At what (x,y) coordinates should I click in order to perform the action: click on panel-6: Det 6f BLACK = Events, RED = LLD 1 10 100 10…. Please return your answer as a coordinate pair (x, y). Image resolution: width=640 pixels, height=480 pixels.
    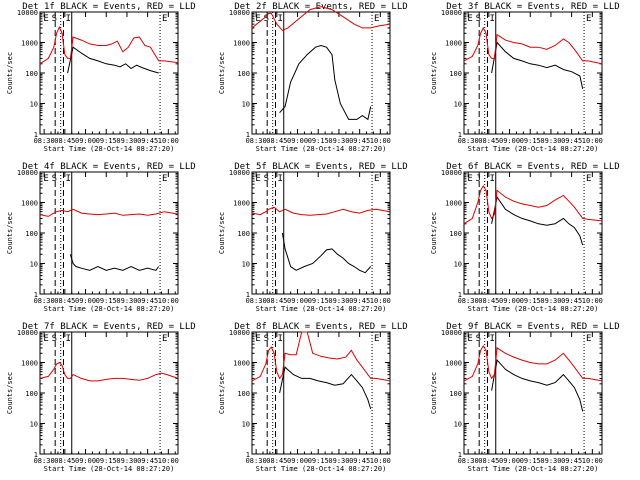
    Looking at the image, I should click on (525, 237).